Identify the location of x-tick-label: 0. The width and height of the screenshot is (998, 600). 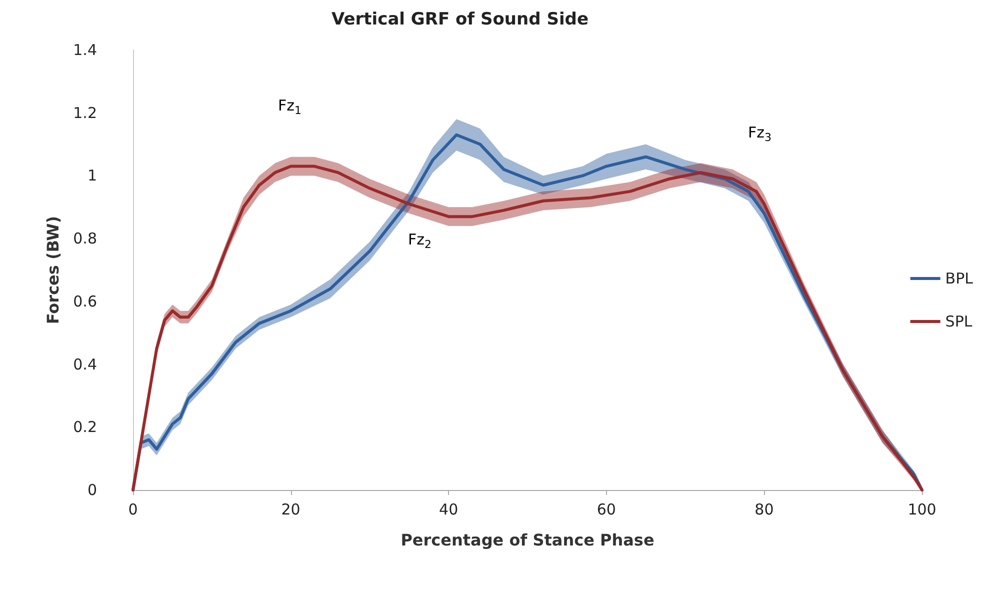
(133, 509).